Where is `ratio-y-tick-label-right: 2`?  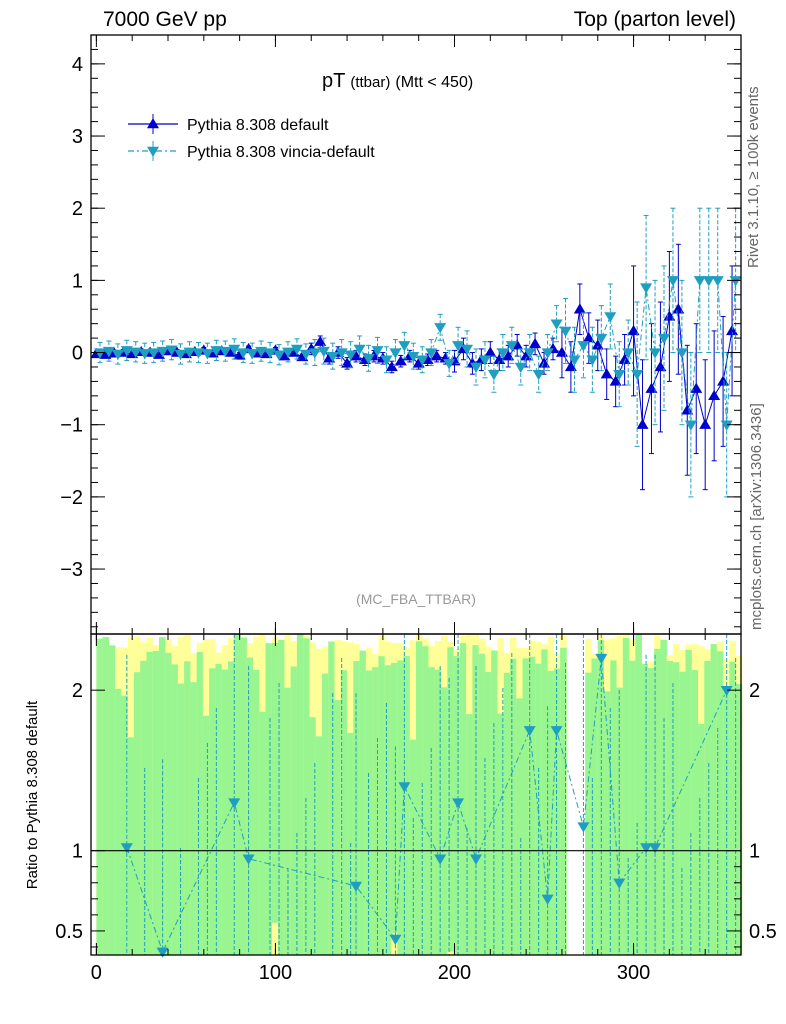 ratio-y-tick-label-right: 2 is located at coordinates (754, 691).